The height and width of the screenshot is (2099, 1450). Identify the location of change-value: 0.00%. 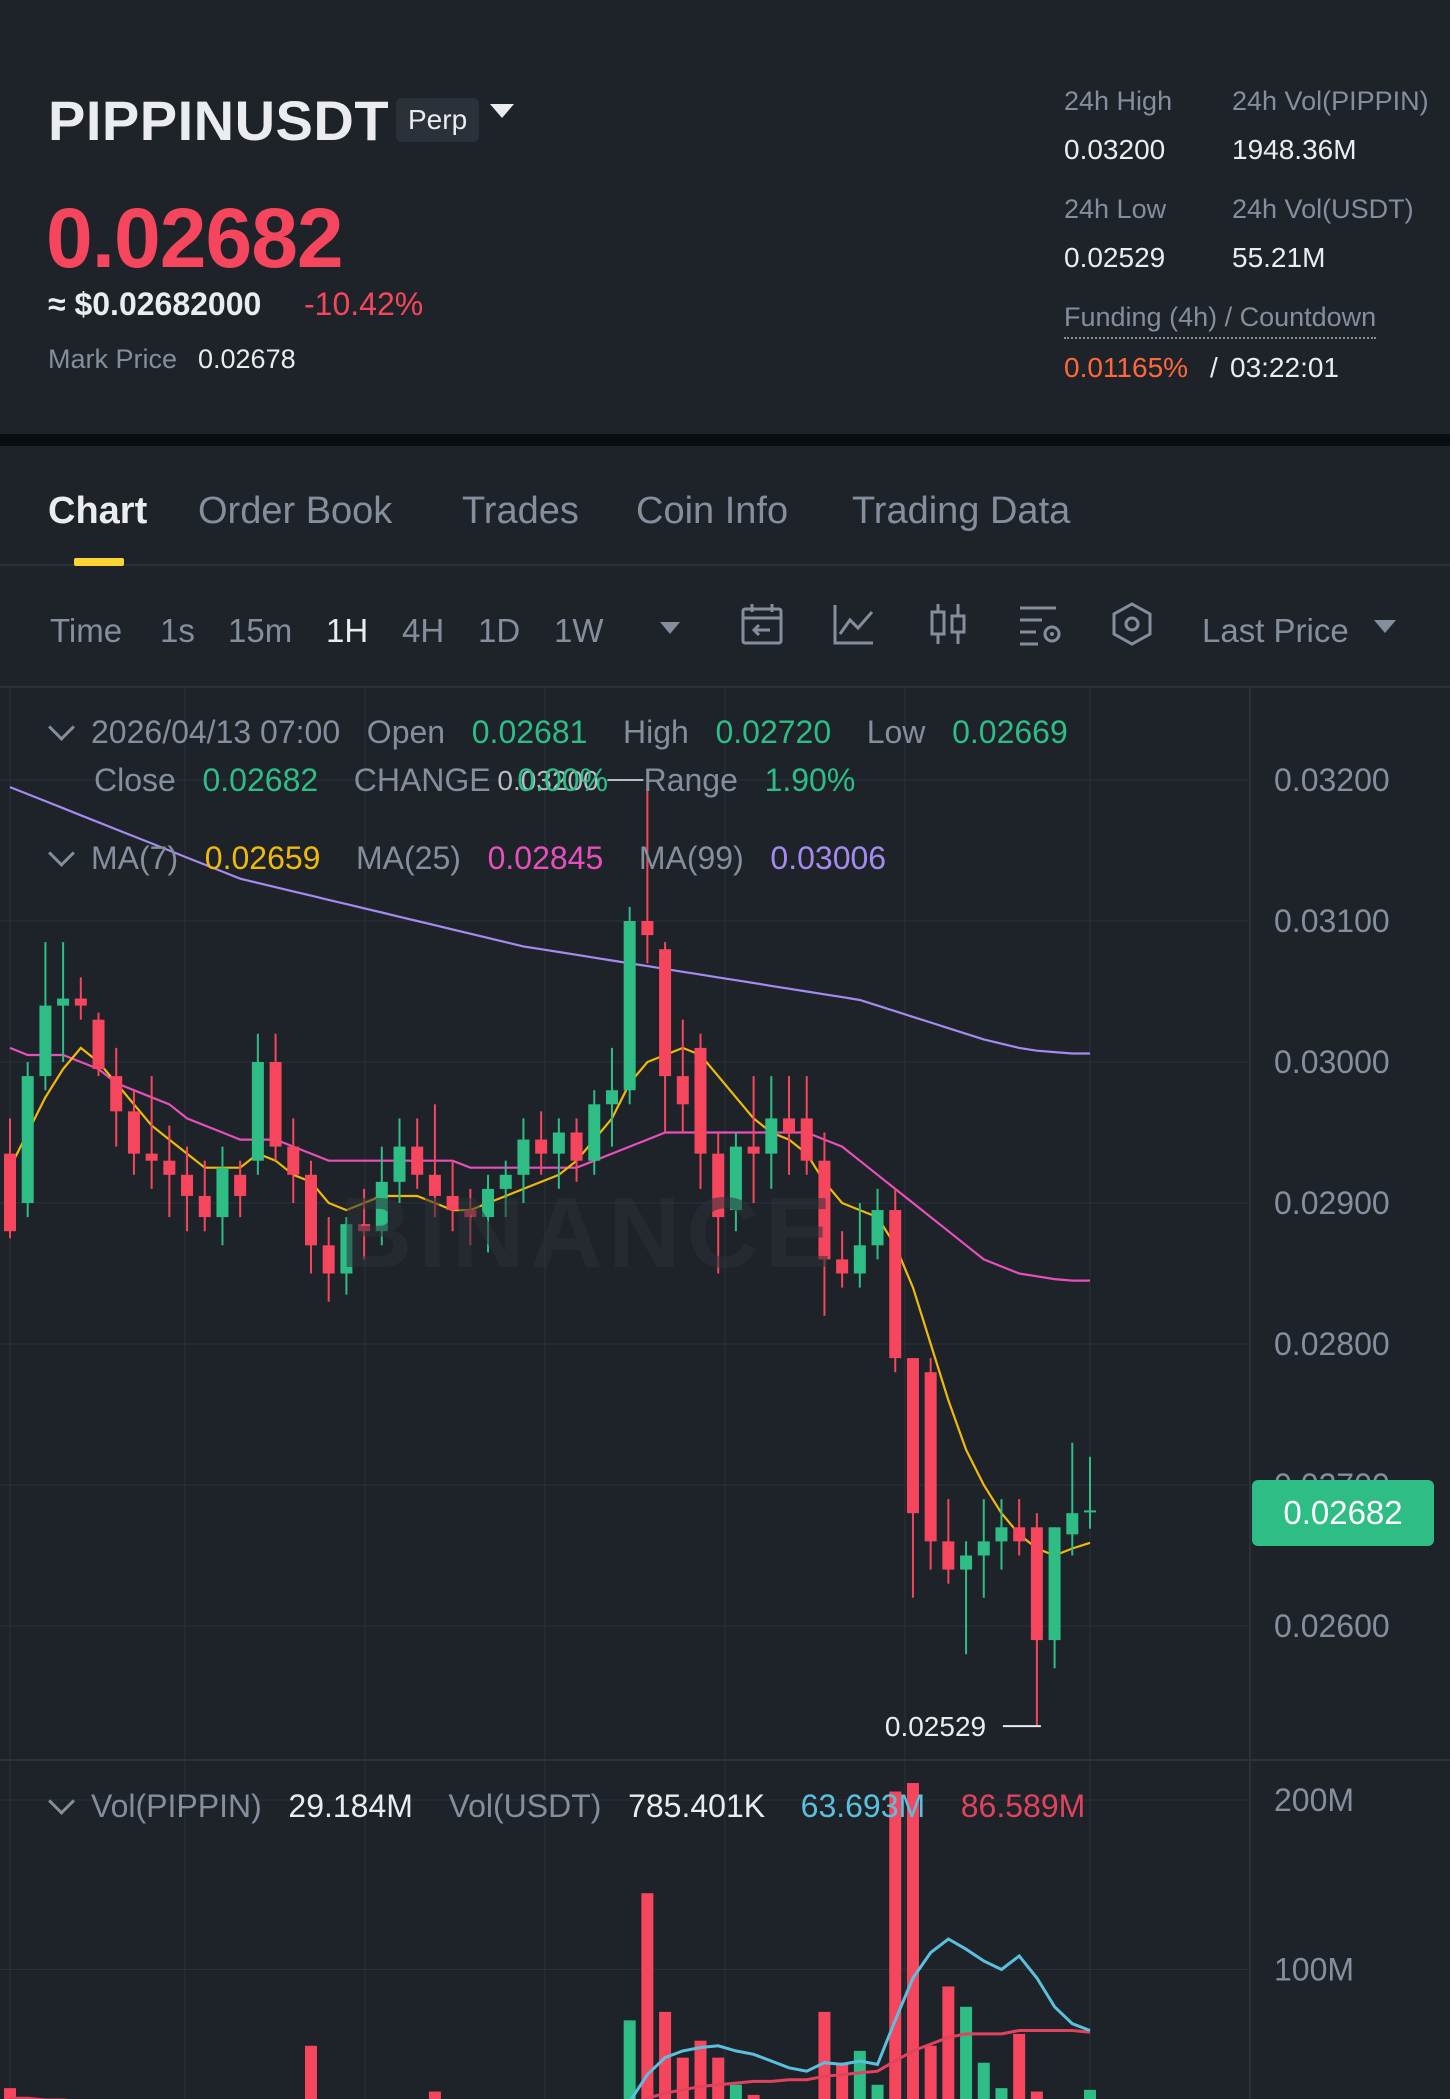
(563, 780).